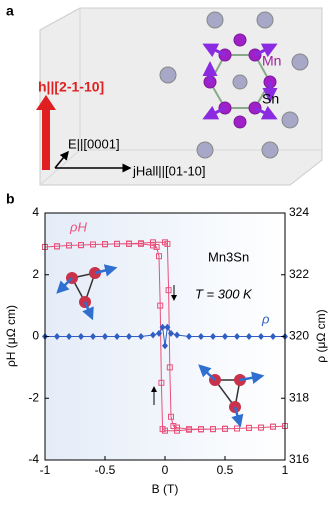 This screenshot has height=505, width=332. What do you see at coordinates (224, 293) in the screenshot?
I see `annotation: T = 300 K` at bounding box center [224, 293].